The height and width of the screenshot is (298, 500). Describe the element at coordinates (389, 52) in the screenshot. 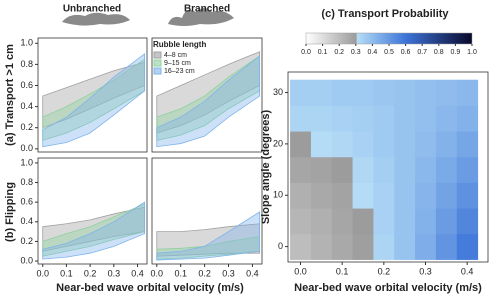

I see `colorbar-tick-label: 0.5` at that location.